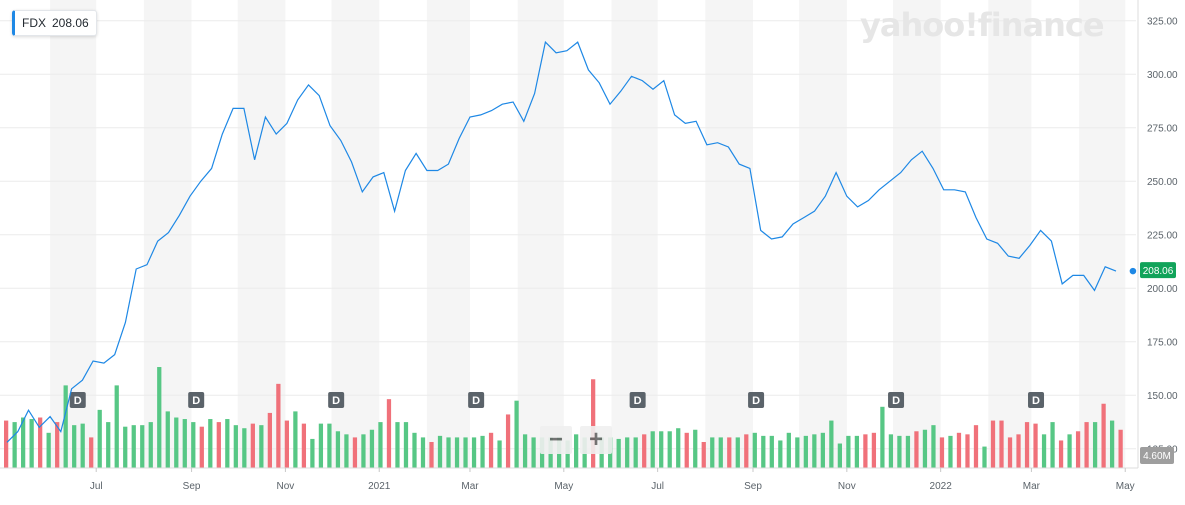 The height and width of the screenshot is (505, 1185). What do you see at coordinates (596, 440) in the screenshot?
I see `zoom-in-button: +` at bounding box center [596, 440].